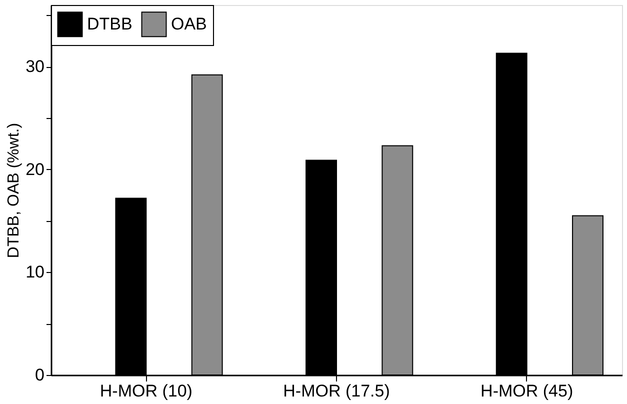 Image resolution: width=627 pixels, height=404 pixels. What do you see at coordinates (35, 272) in the screenshot?
I see `y-tick-label: 10` at bounding box center [35, 272].